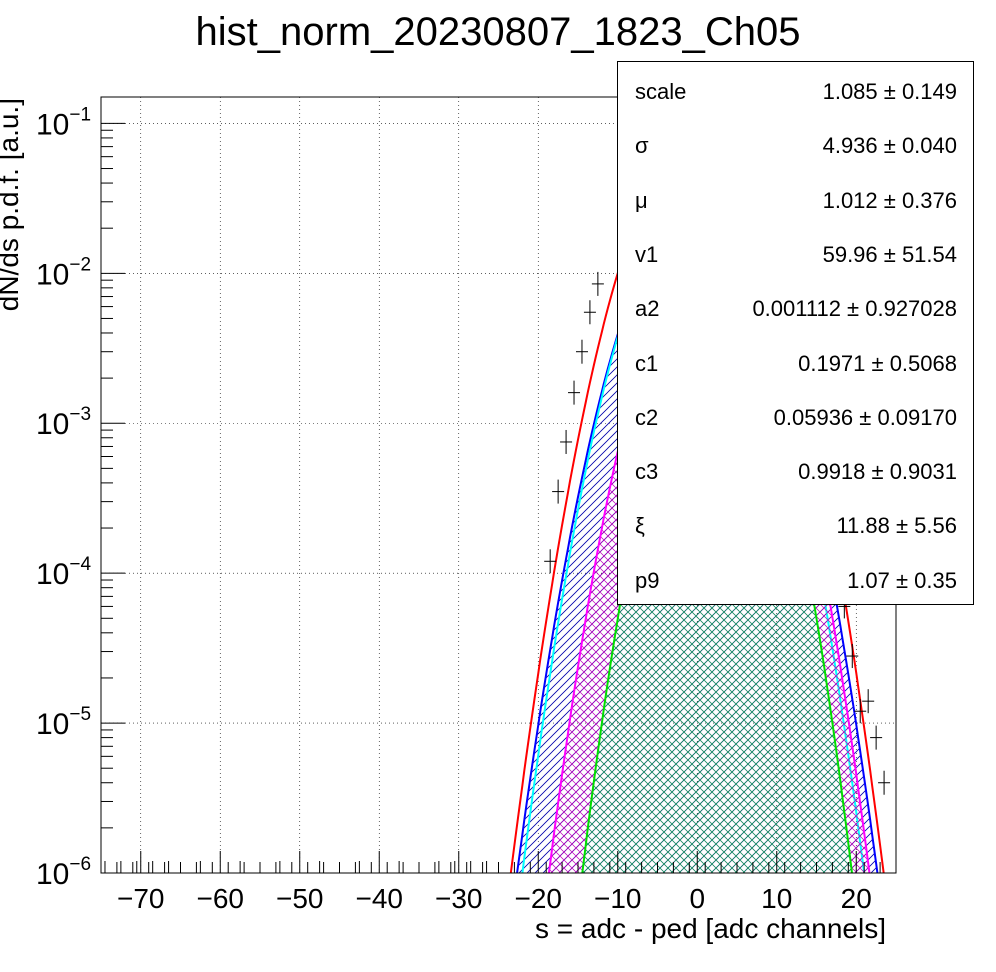 Image resolution: width=996 pixels, height=972 pixels. What do you see at coordinates (661, 91) in the screenshot?
I see `stat-name: scale` at bounding box center [661, 91].